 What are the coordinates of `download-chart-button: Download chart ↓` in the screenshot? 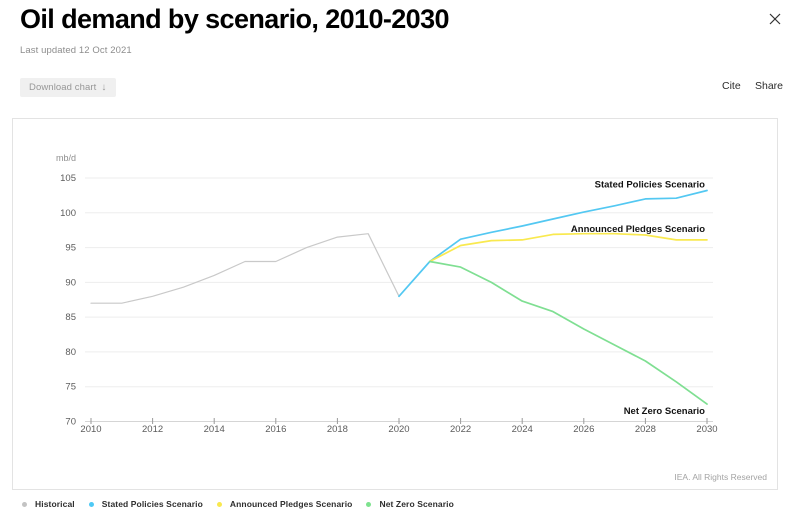 It's located at (68, 87).